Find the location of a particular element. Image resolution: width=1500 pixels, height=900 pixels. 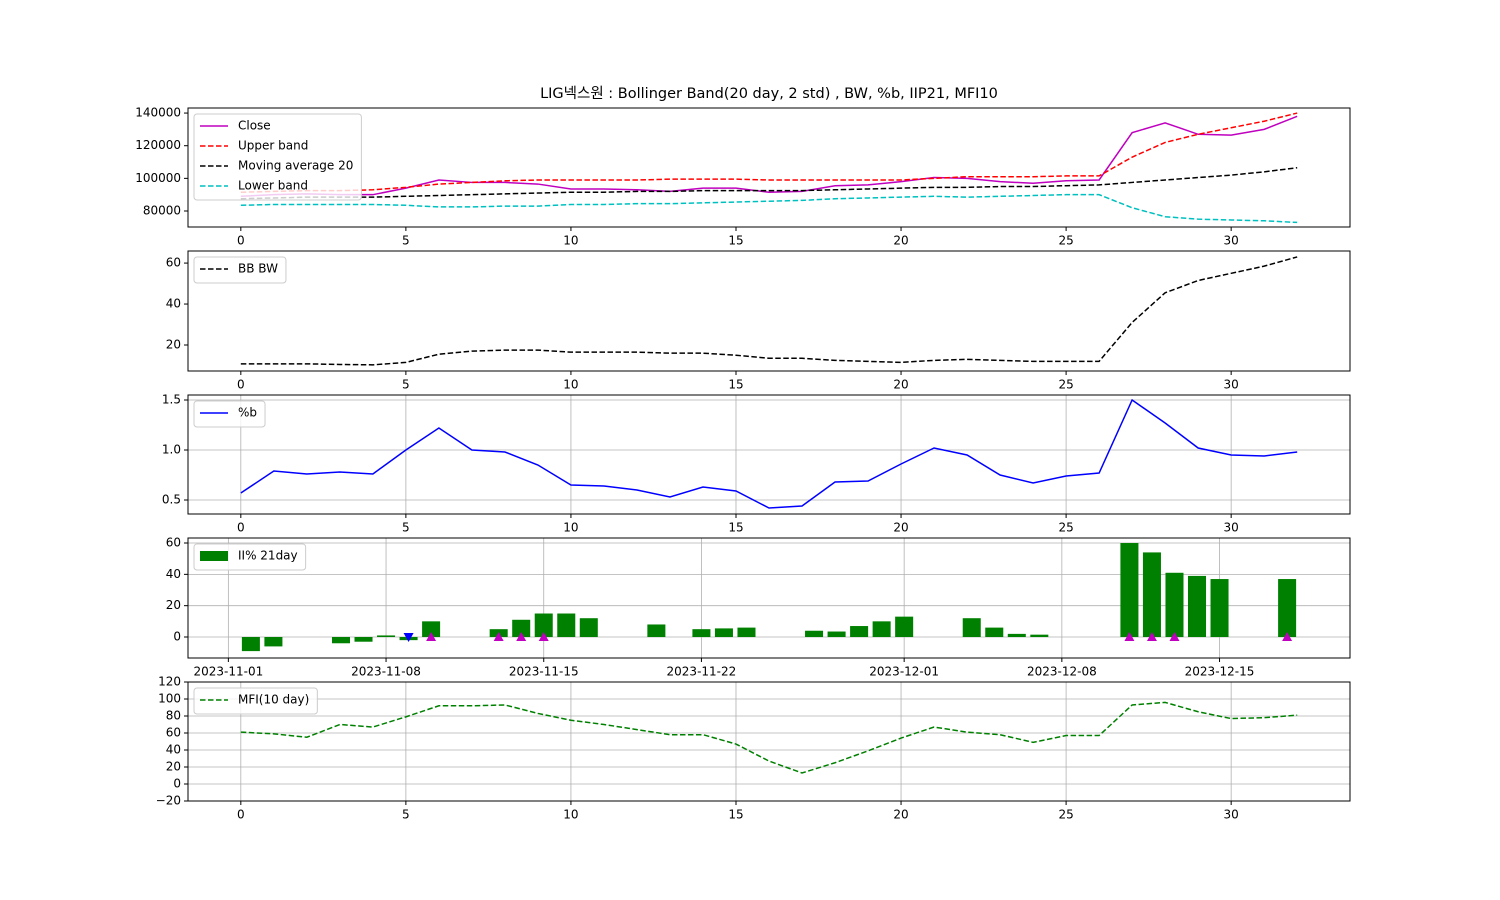

x-tick-label: 2023-12-01 is located at coordinates (904, 672).